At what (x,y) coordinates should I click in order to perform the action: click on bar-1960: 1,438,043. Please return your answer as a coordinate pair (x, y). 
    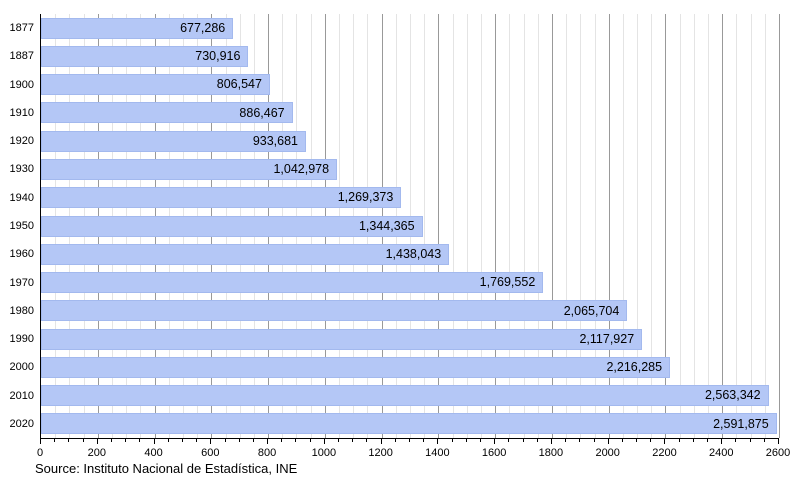
    Looking at the image, I should click on (245, 254).